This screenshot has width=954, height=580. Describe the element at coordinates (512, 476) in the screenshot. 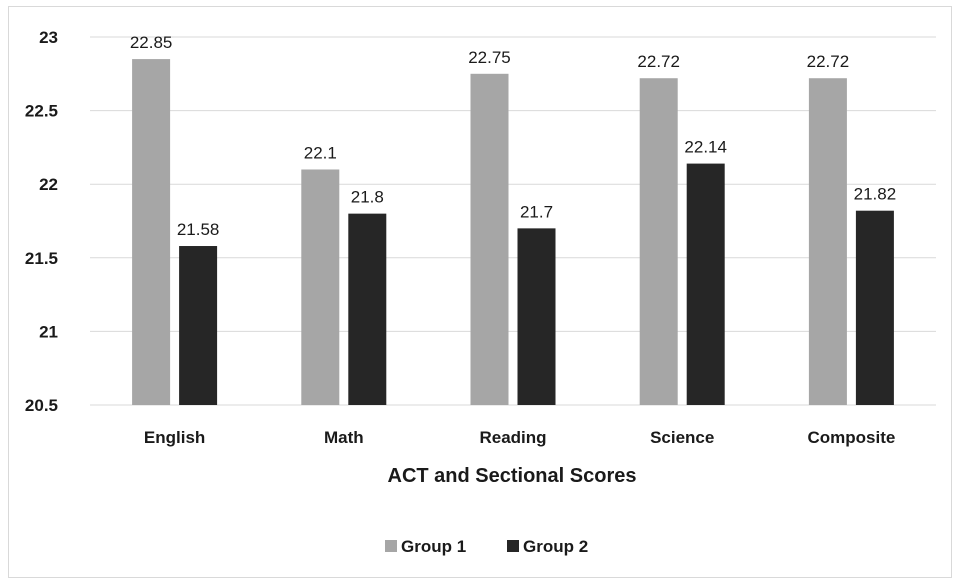

I see `x-axis-title: ACT and Sectional Scores` at that location.